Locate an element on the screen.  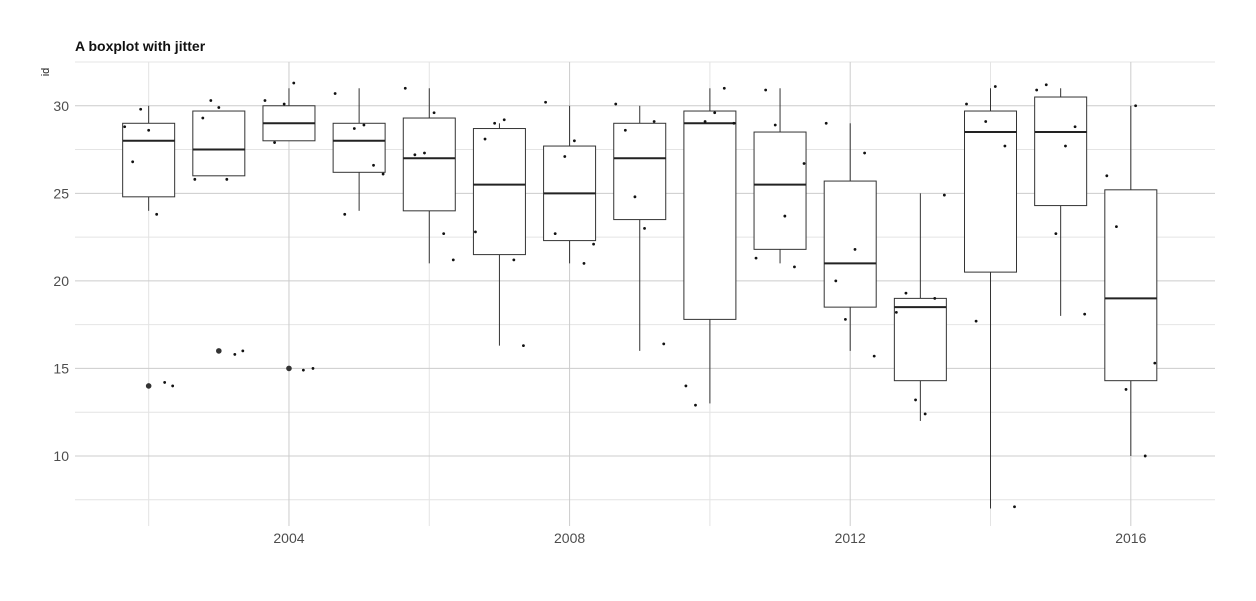
y-axis-label: id is located at coordinates (46, 72).